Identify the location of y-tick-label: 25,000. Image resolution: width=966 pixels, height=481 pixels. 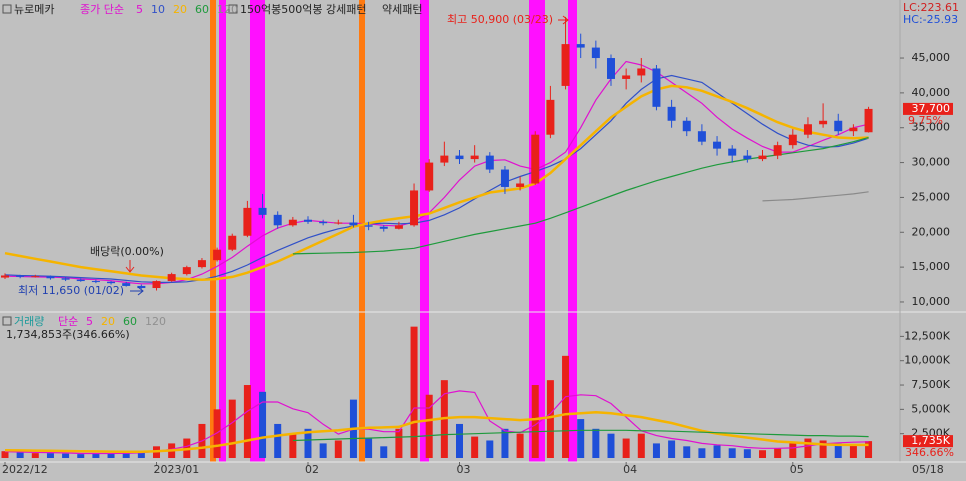
(931, 196).